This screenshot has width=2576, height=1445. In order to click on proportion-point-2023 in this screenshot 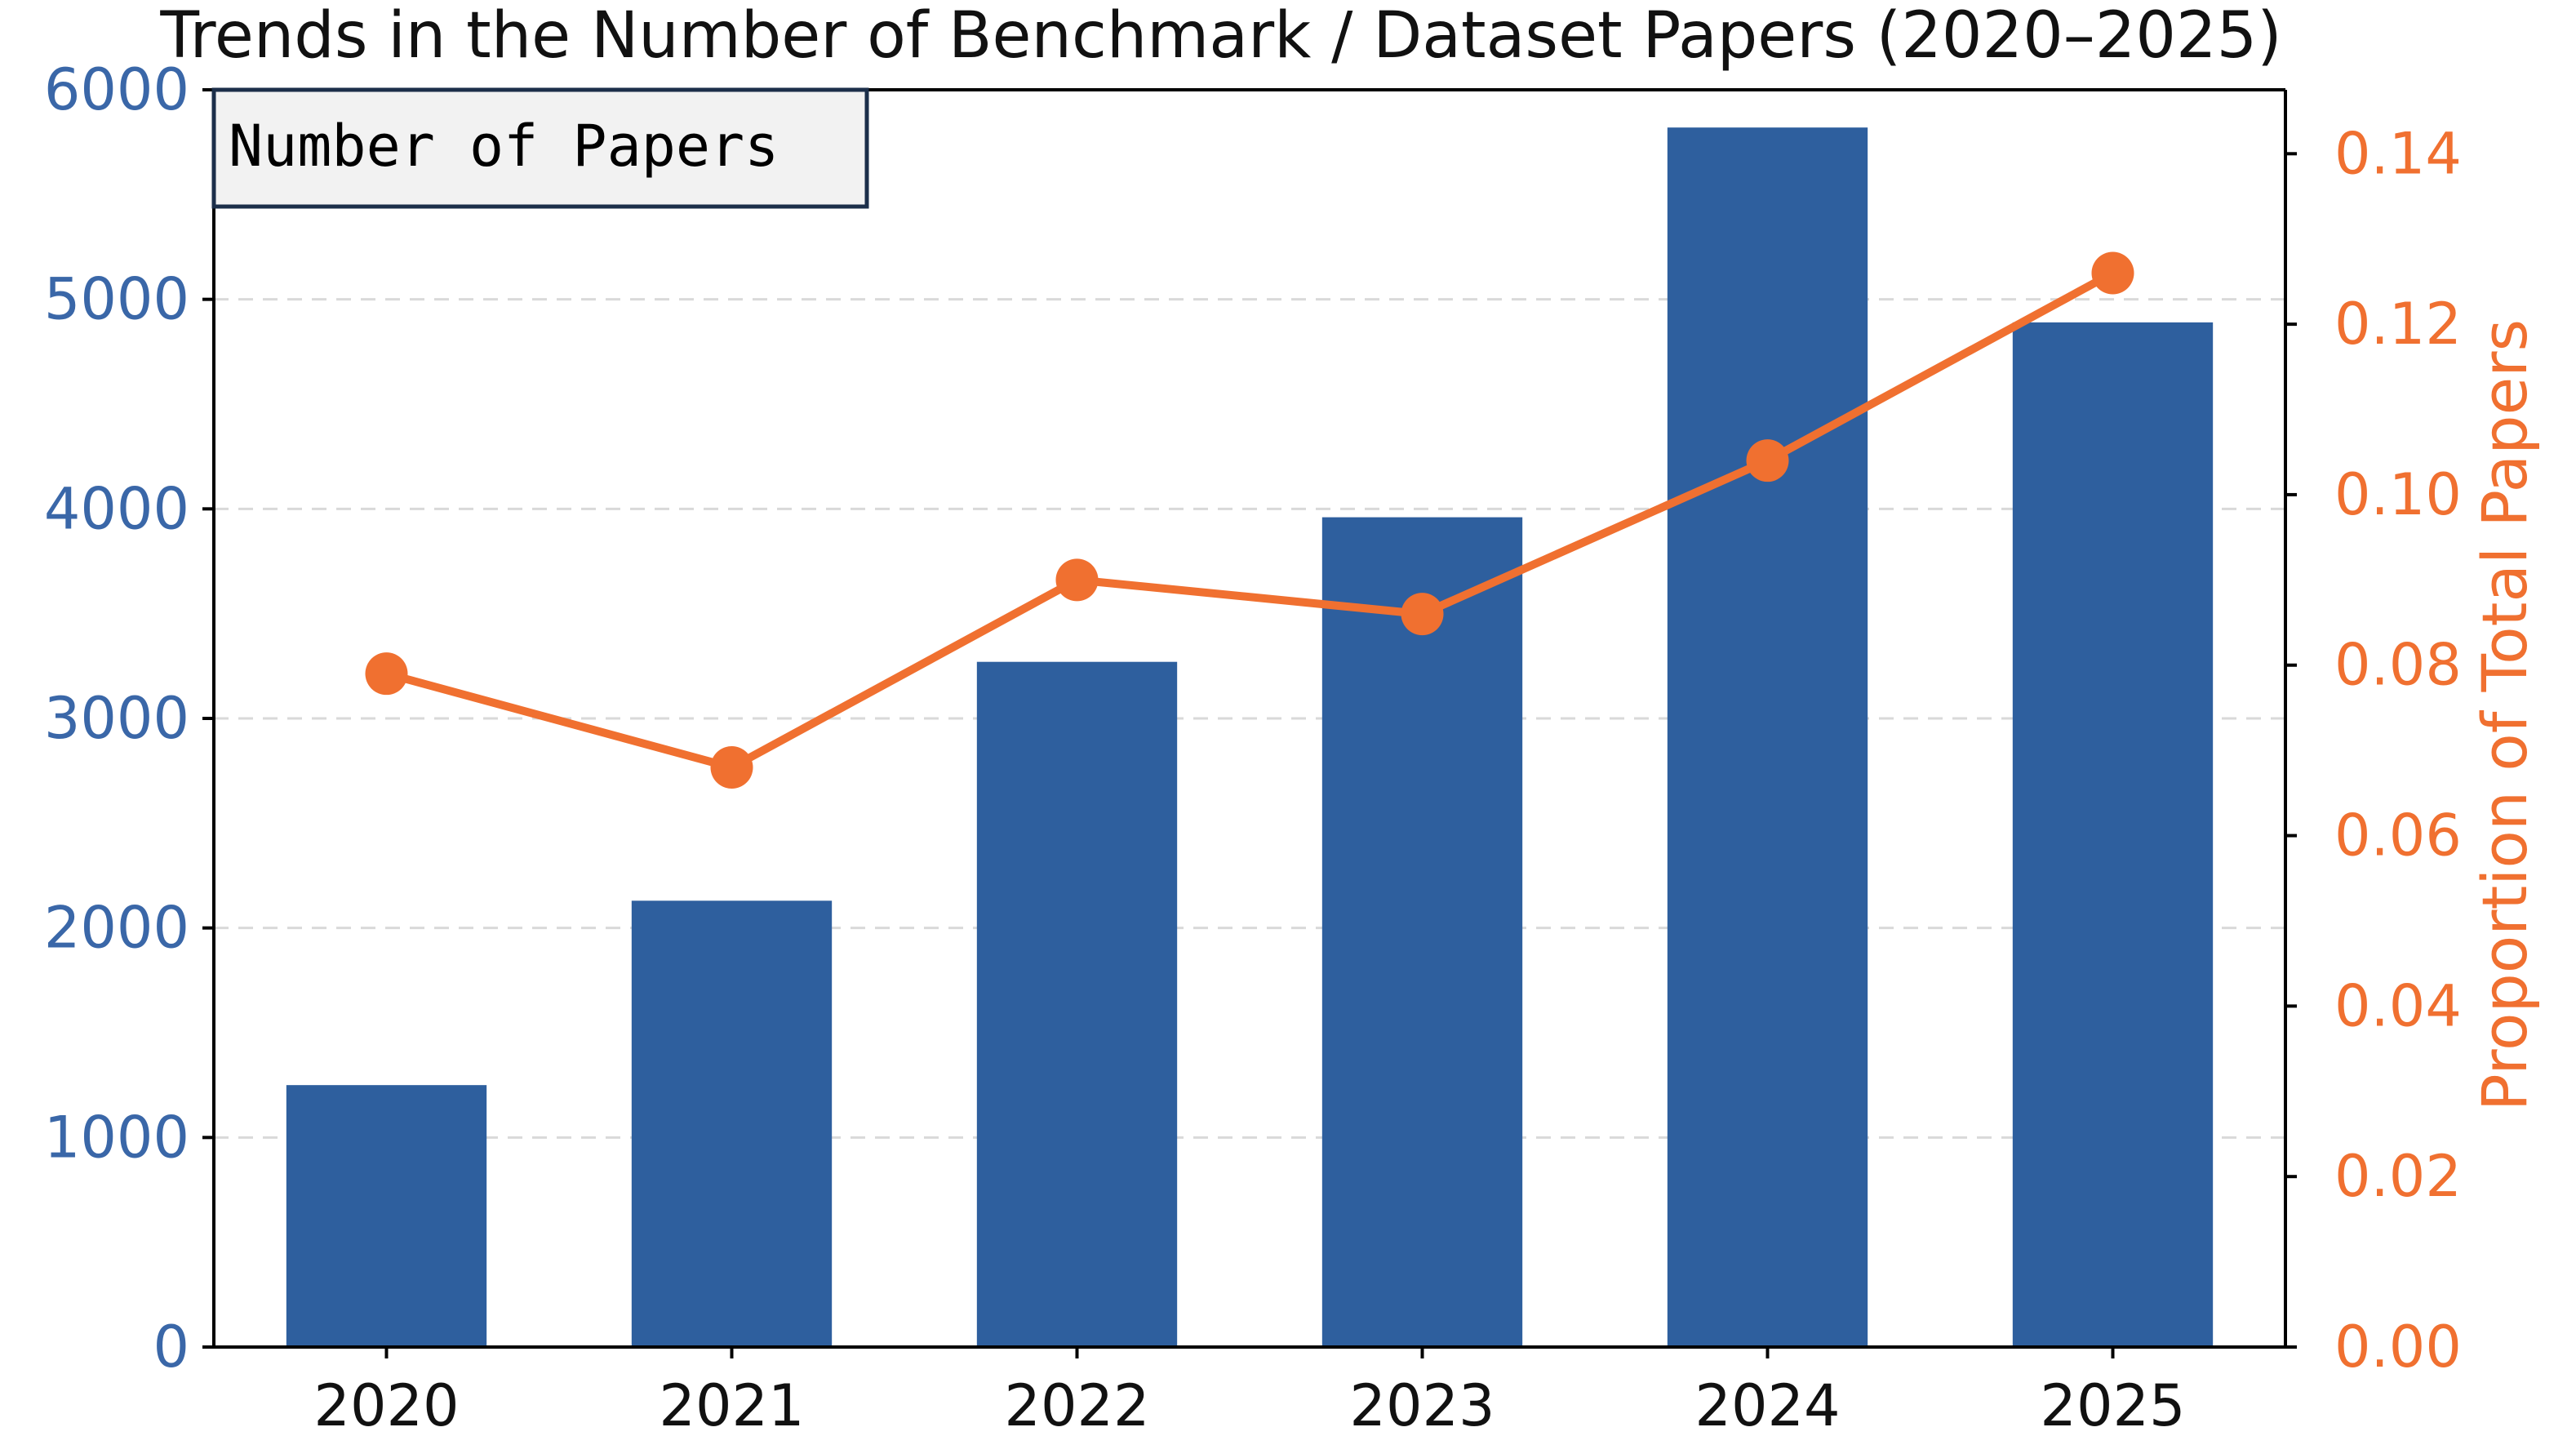, I will do `click(1422, 614)`.